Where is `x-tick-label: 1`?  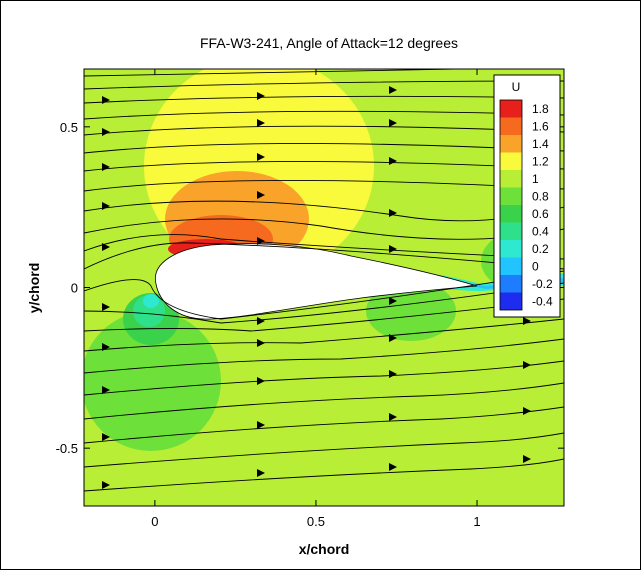
x-tick-label: 1 is located at coordinates (476, 521).